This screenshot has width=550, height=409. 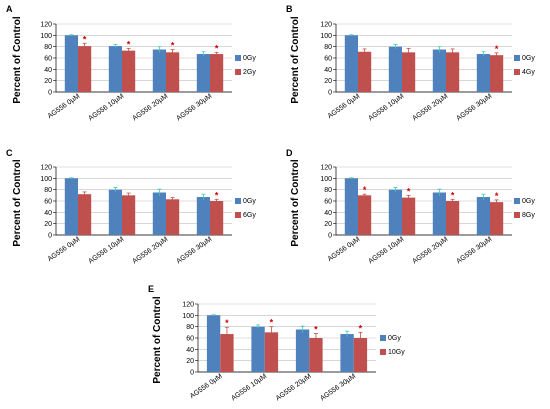 What do you see at coordinates (396, 352) in the screenshot?
I see `legend-label: 10Gy` at bounding box center [396, 352].